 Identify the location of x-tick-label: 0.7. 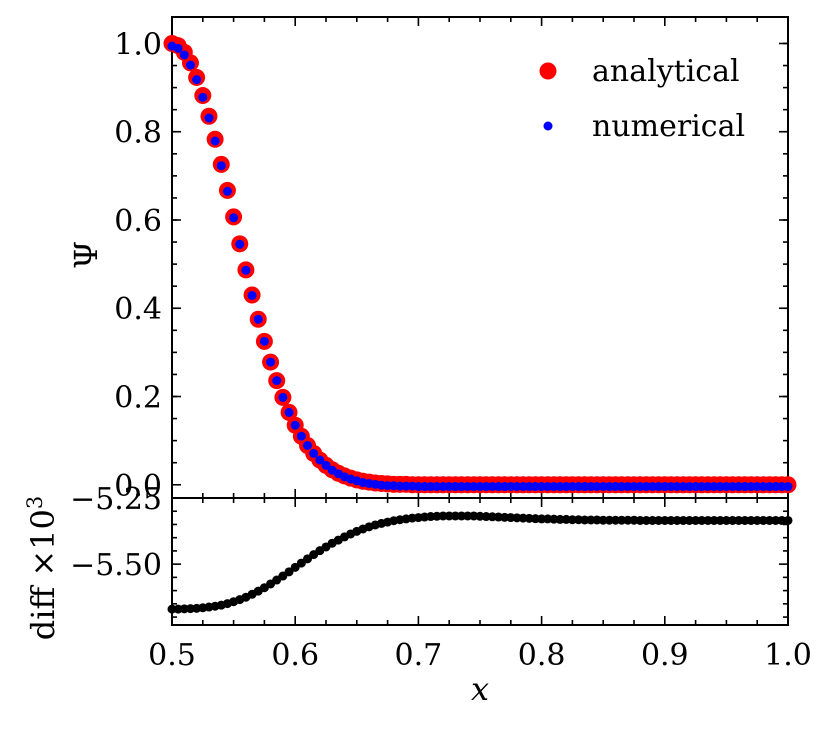
(419, 655).